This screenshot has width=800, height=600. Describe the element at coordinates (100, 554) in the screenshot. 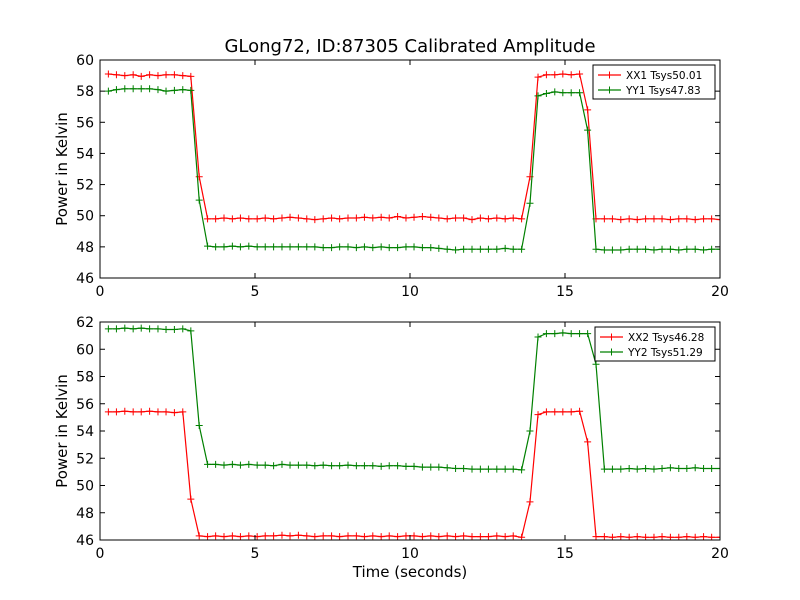

I see `x-tick-label: 0` at that location.